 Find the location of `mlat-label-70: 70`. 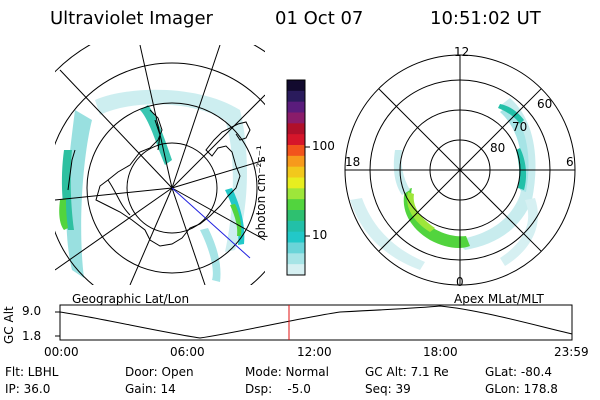

mlat-label-70: 70 is located at coordinates (520, 127).